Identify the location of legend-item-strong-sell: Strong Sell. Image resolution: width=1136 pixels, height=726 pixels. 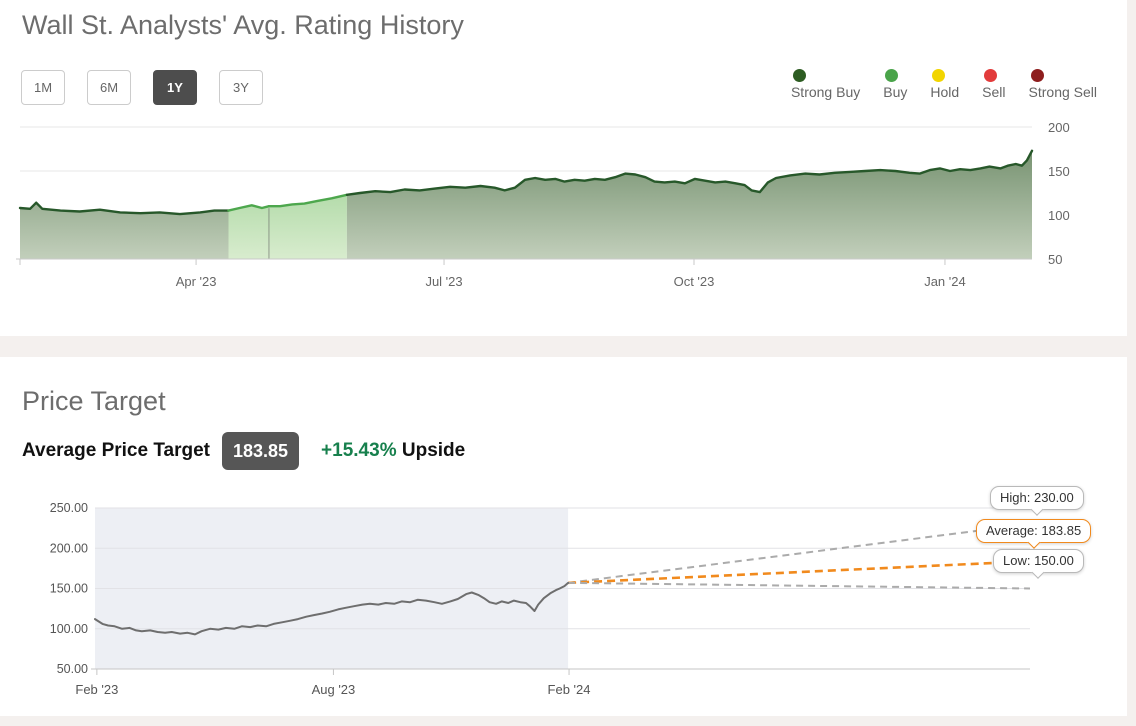
(1063, 84).